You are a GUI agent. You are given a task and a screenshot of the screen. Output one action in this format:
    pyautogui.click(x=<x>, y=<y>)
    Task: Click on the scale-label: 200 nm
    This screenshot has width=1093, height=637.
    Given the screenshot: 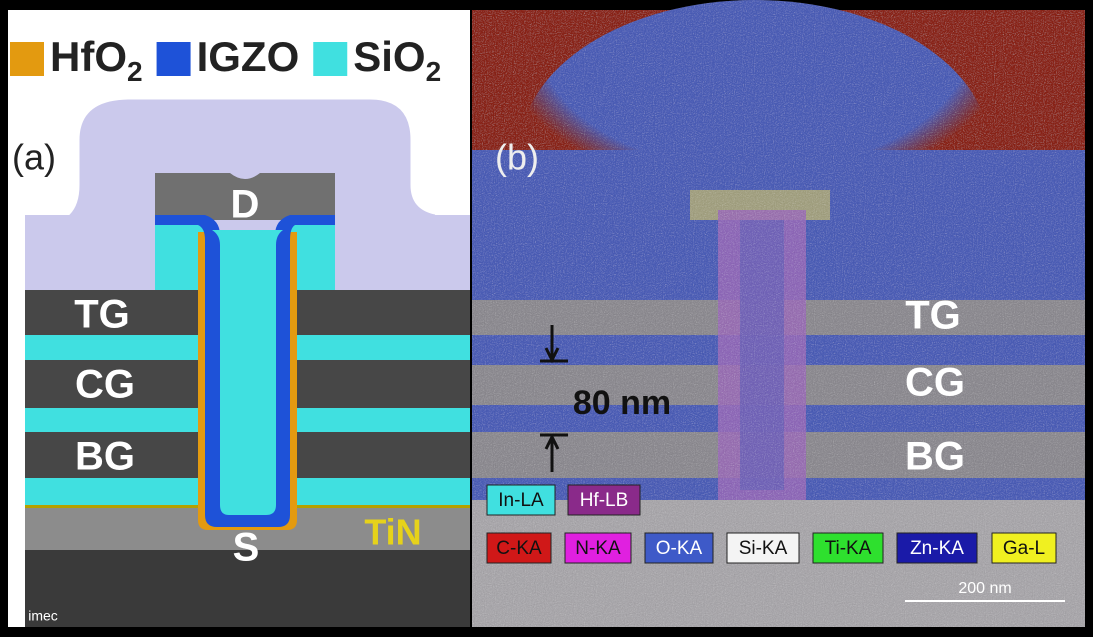 What is the action you would take?
    pyautogui.click(x=984, y=588)
    